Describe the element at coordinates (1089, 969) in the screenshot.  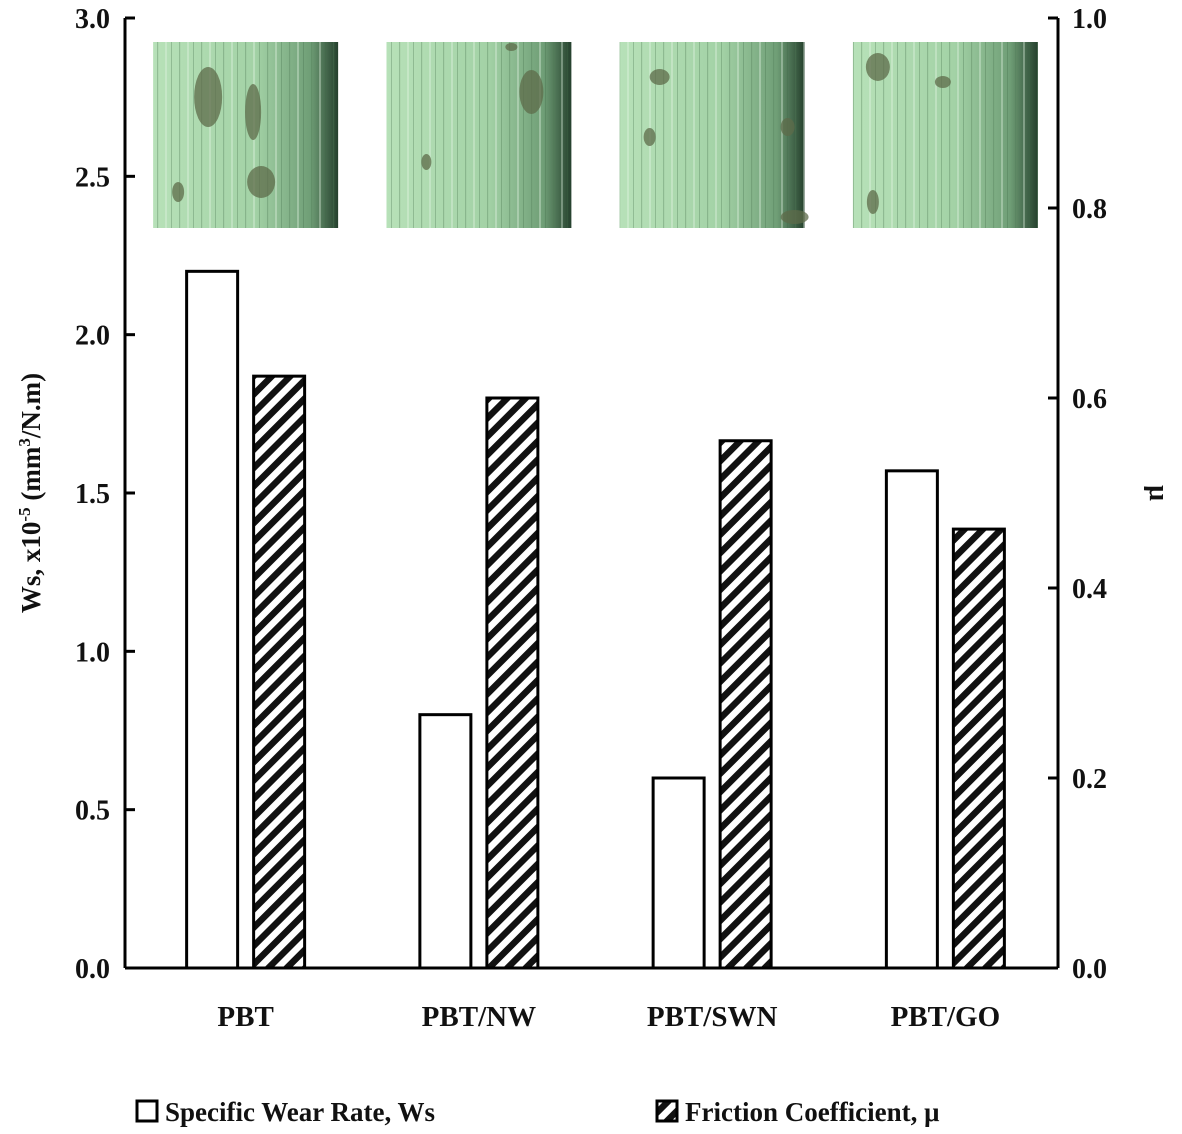
I see `right-tick-label: 0.0` at that location.